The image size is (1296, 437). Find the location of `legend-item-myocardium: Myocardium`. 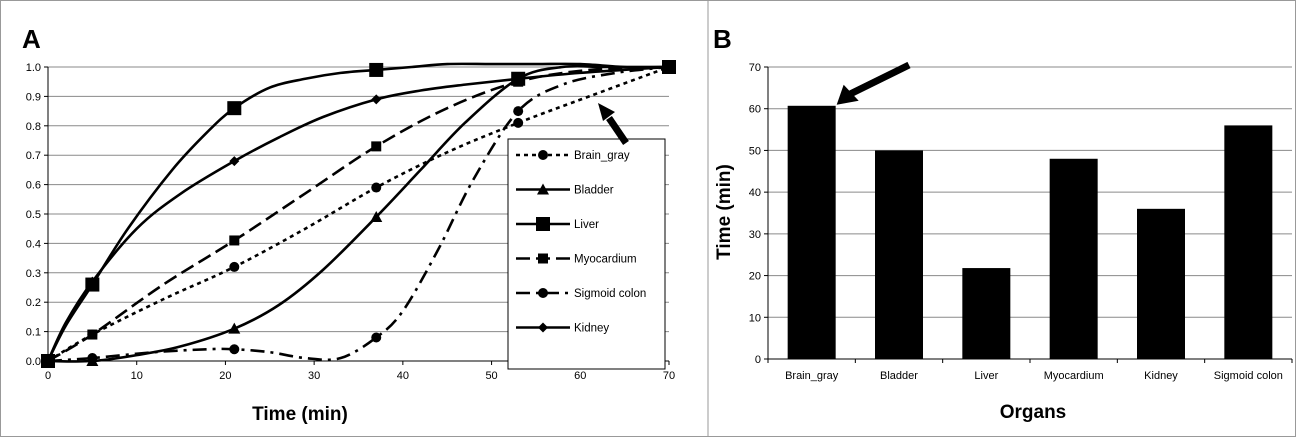

legend-item-myocardium: Myocardium is located at coordinates (576, 259).